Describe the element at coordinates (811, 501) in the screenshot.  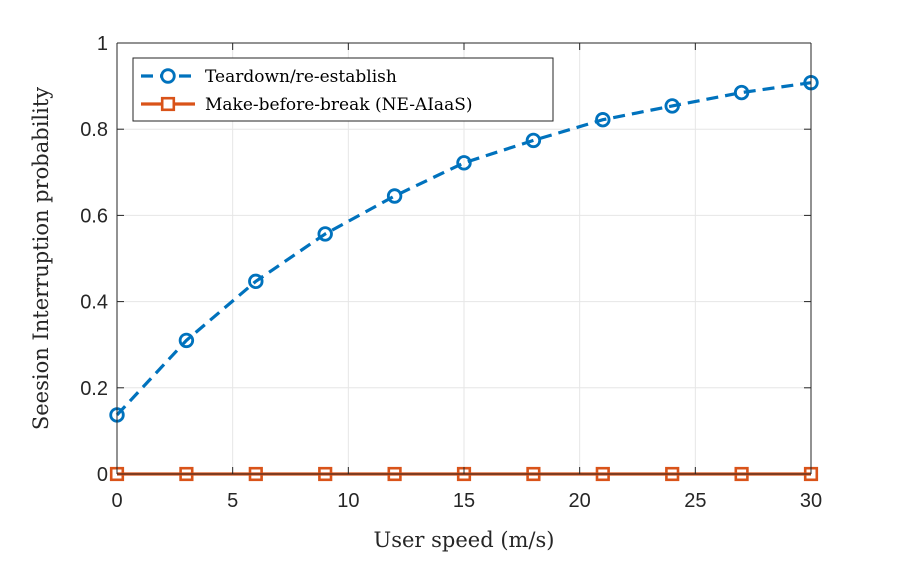
I see `x-tick-label: 30` at that location.